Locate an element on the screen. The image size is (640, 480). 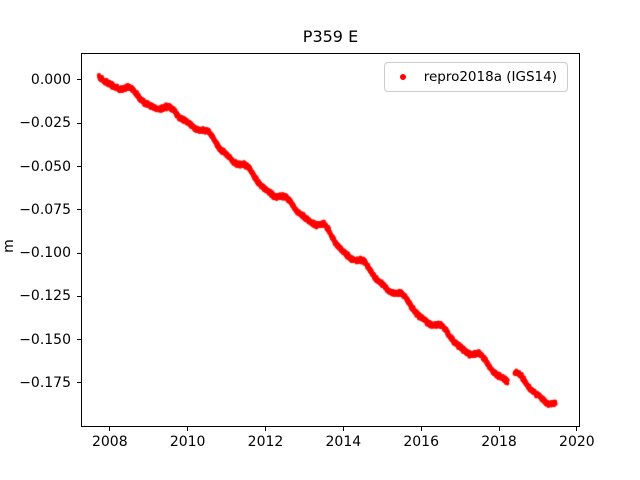
x-tick-label: 2018 is located at coordinates (499, 442).